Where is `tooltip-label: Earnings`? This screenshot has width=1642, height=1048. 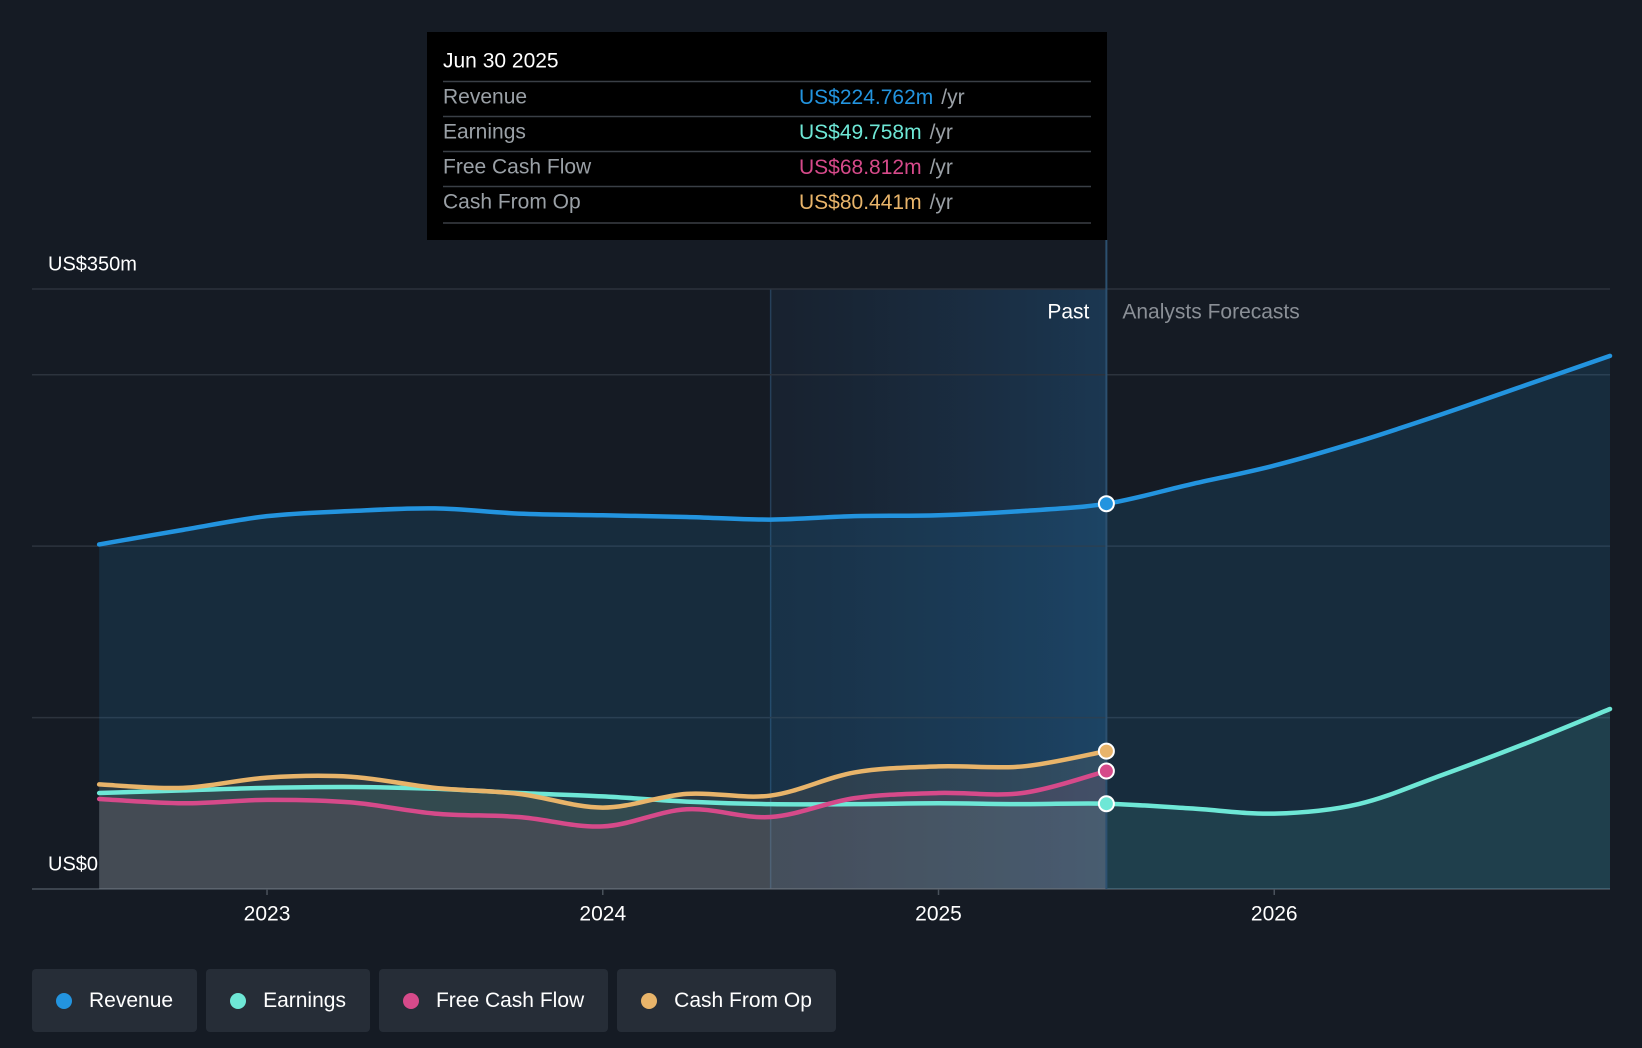 tooltip-label: Earnings is located at coordinates (484, 132).